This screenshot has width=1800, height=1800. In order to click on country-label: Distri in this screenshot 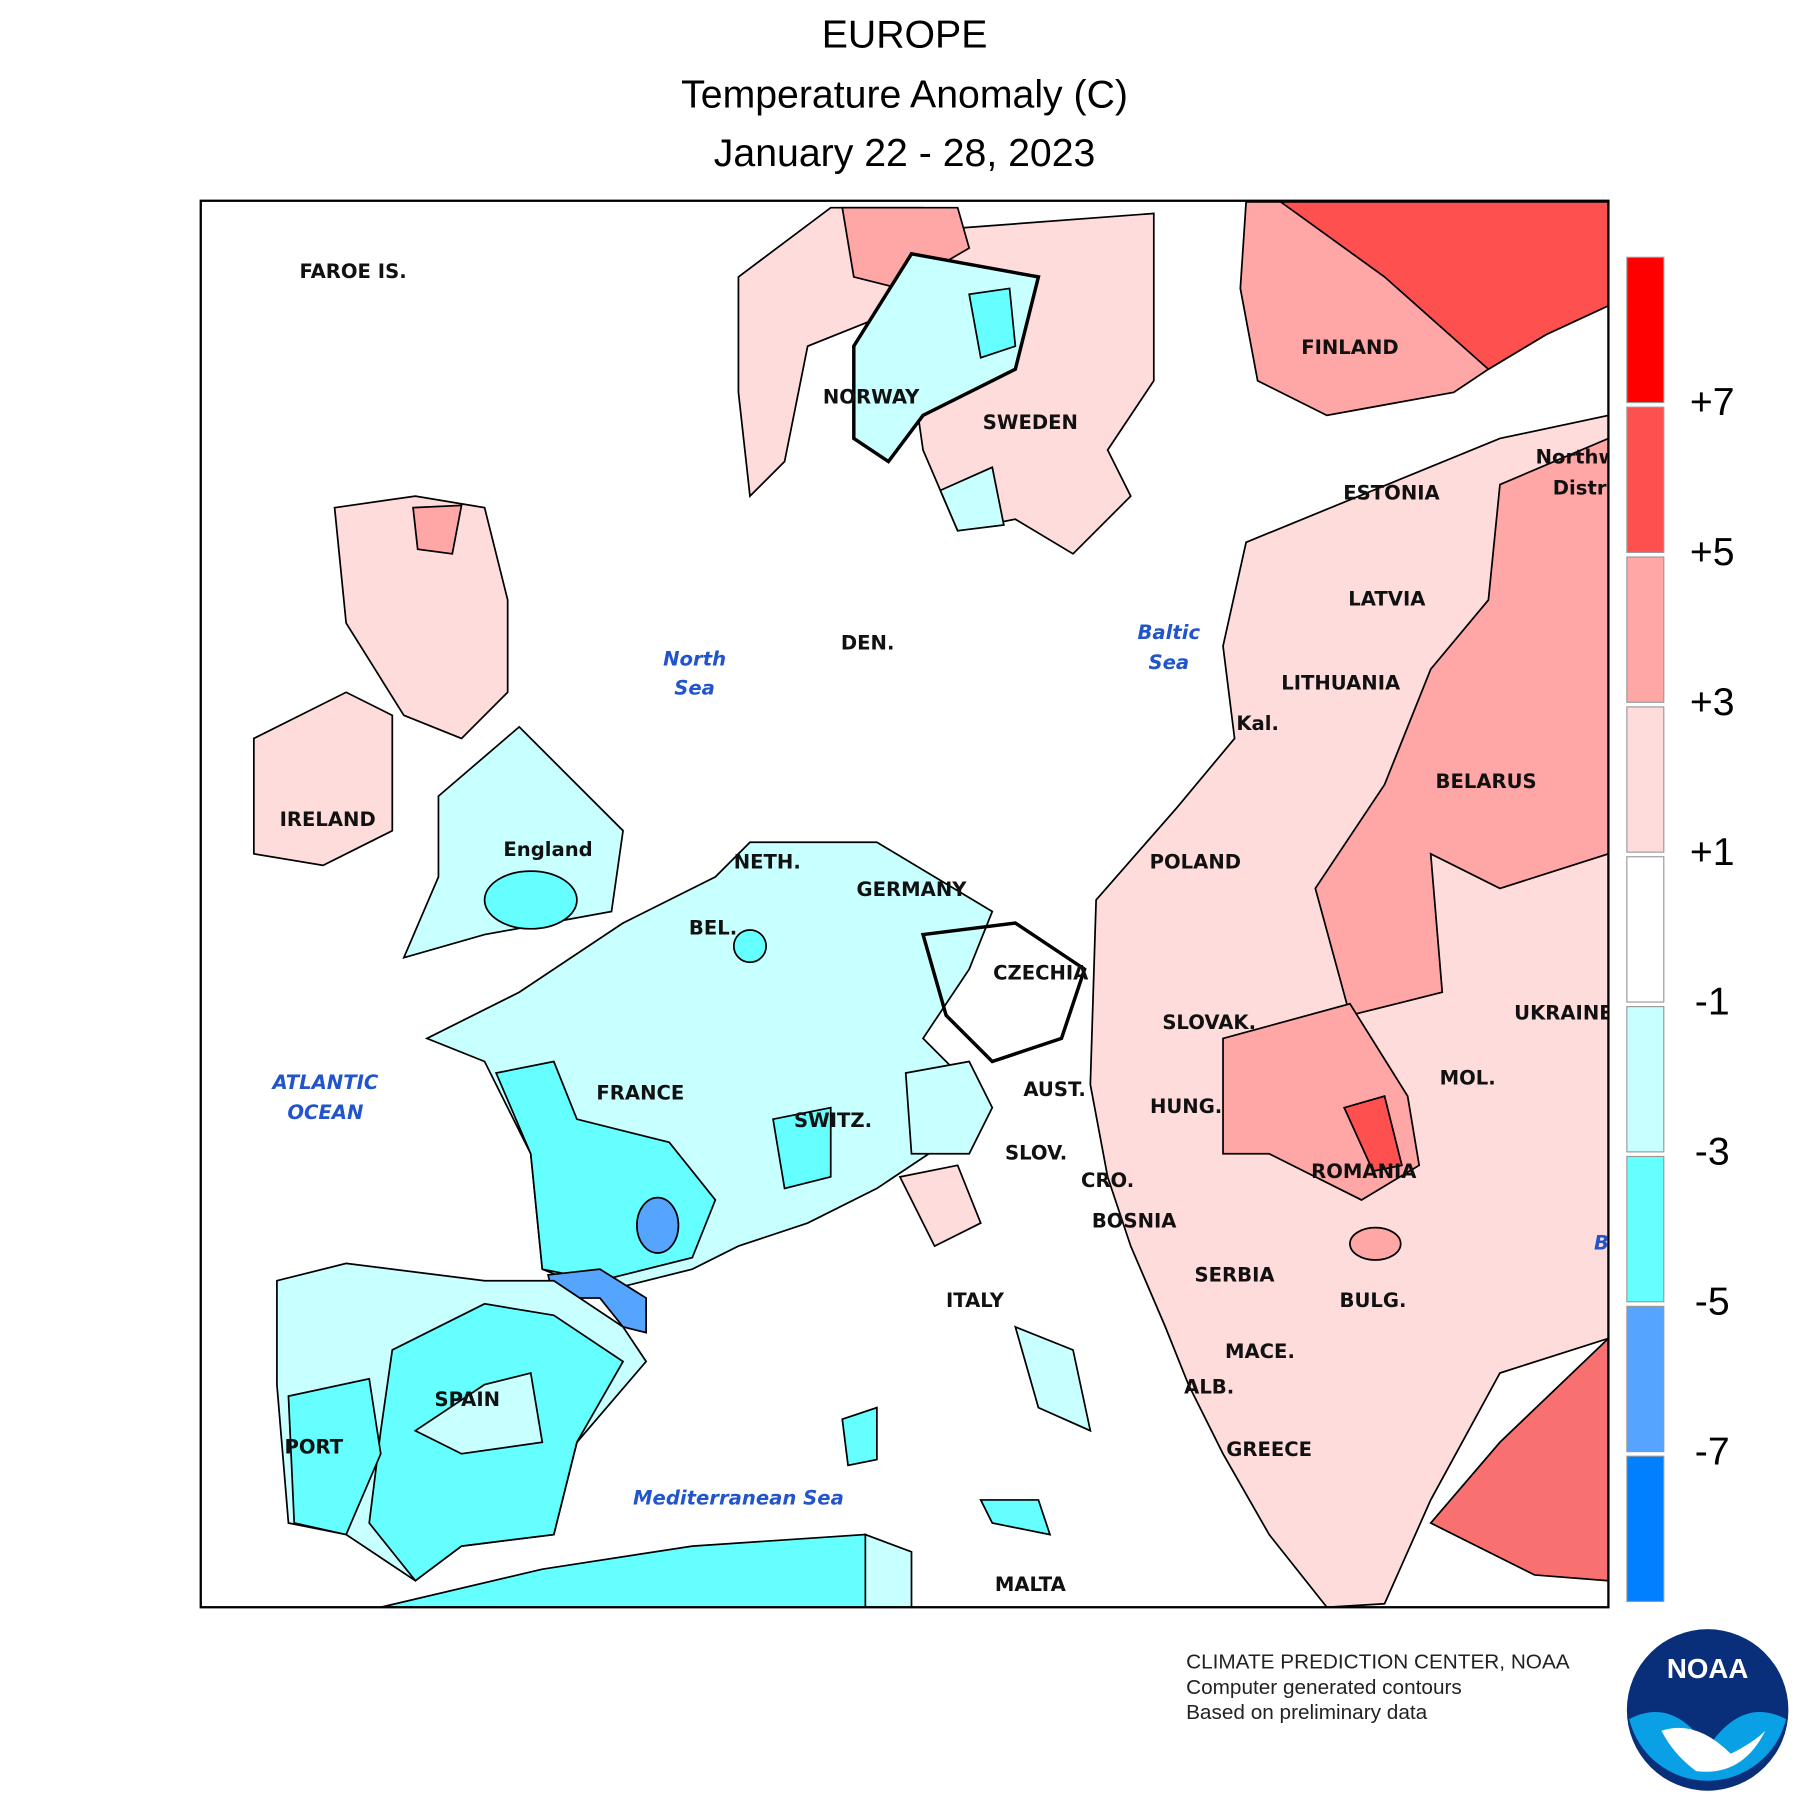, I will do `click(1583, 488)`.